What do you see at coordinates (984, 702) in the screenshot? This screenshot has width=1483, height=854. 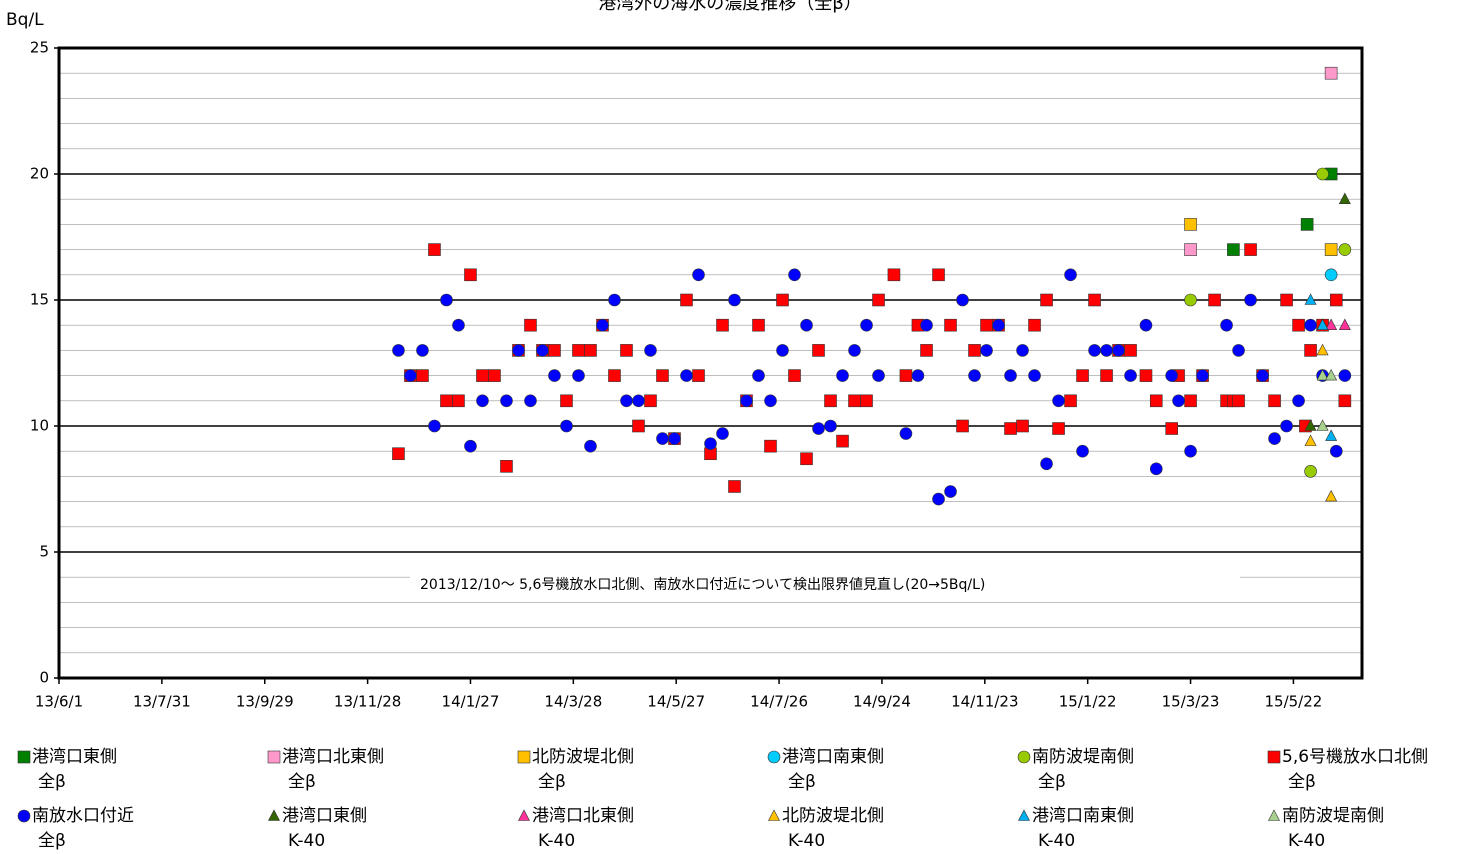 I see `x-tick-label: 14/11/23` at bounding box center [984, 702].